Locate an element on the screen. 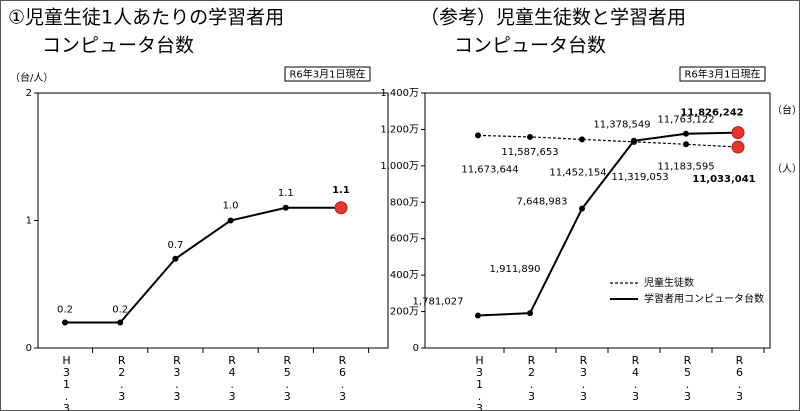  y-tick-label: 800万 is located at coordinates (404, 202).